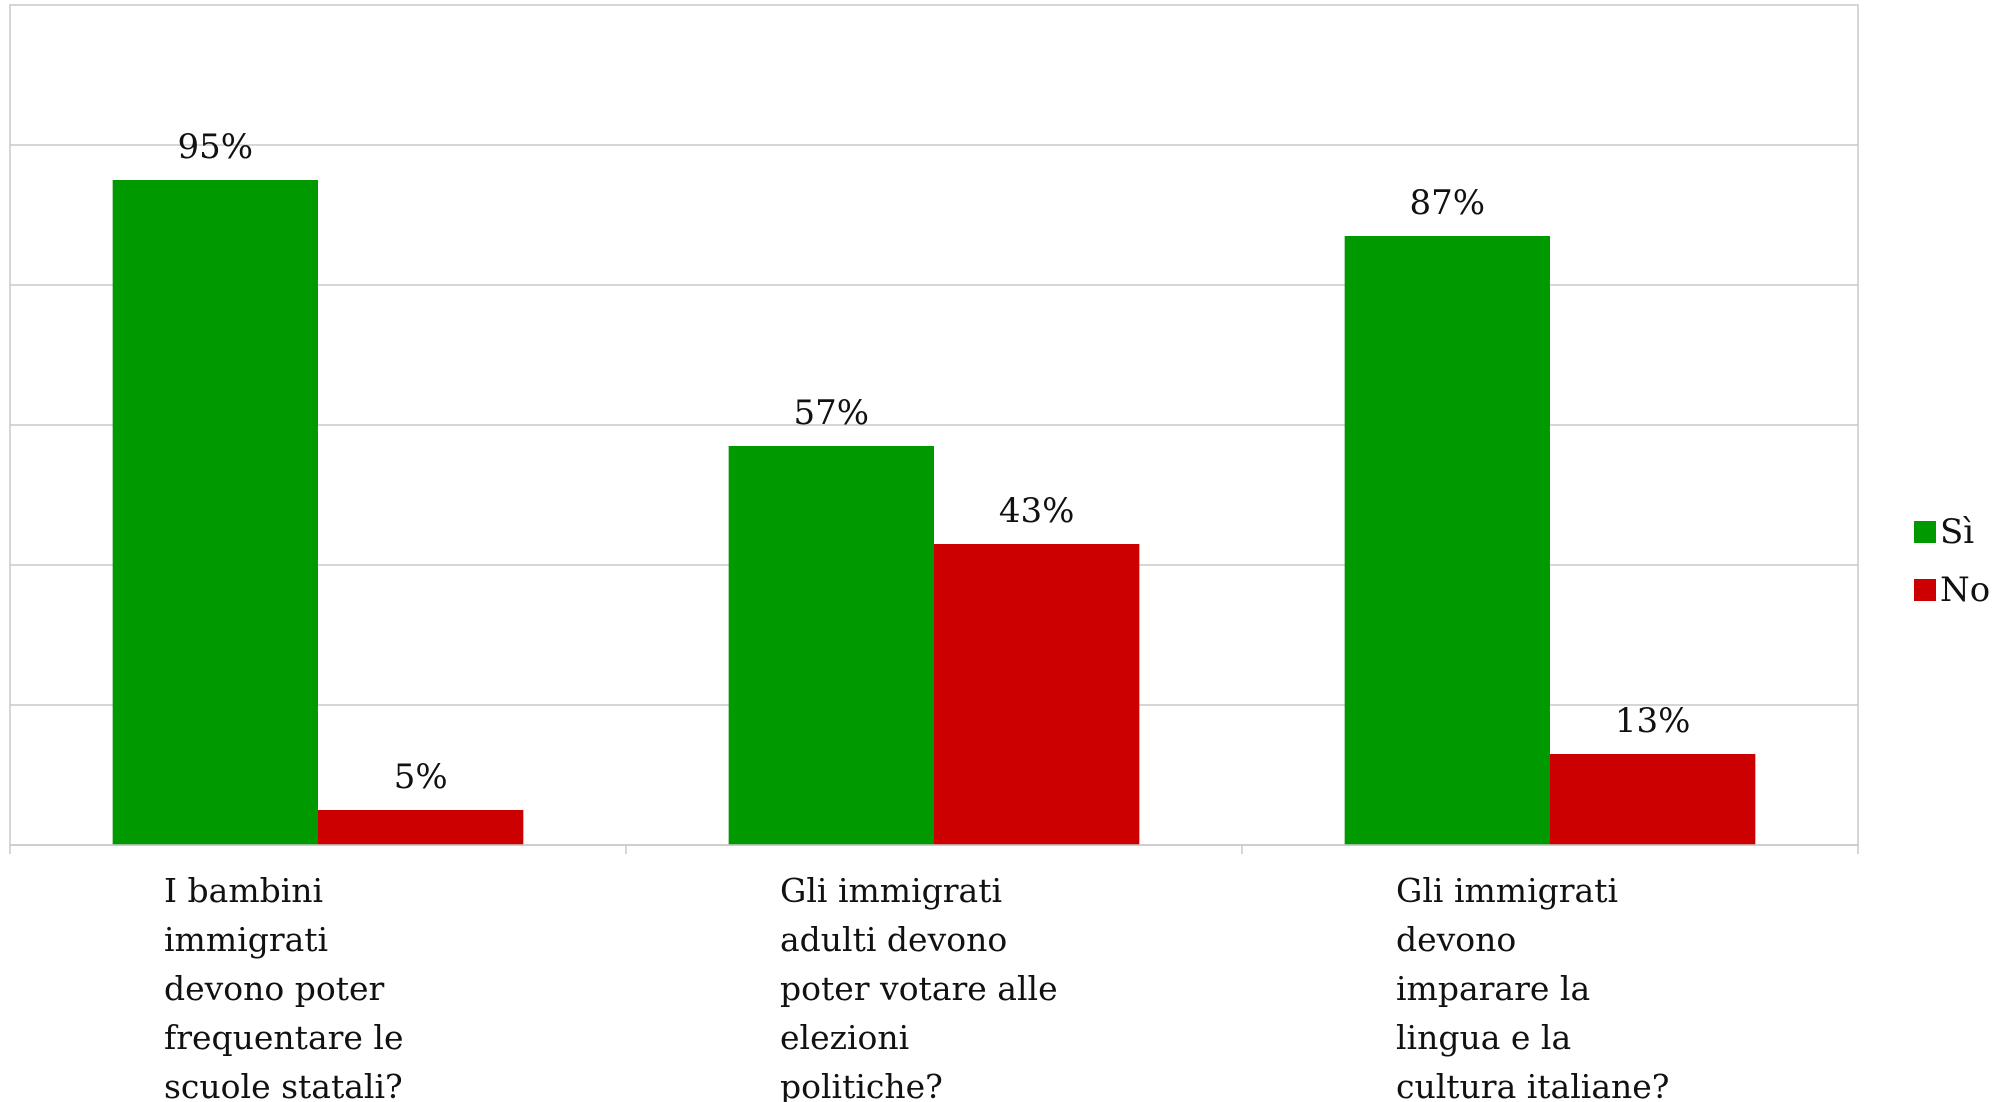 This screenshot has width=2001, height=1102. Describe the element at coordinates (1925, 532) in the screenshot. I see `legend-swatch-si` at that location.